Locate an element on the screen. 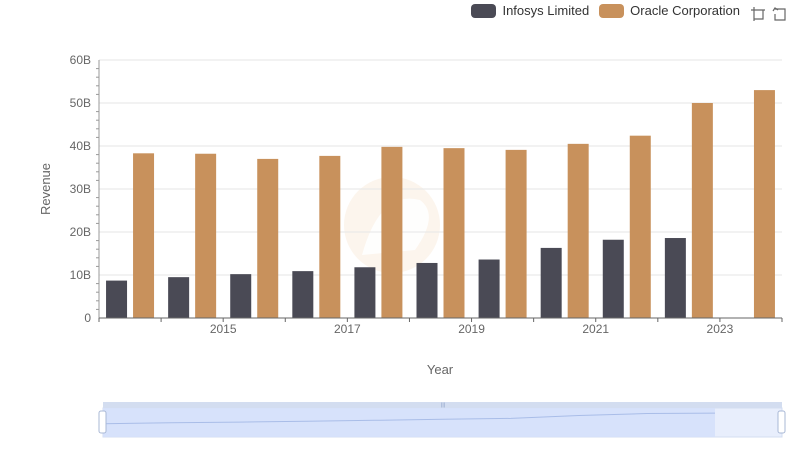 Image resolution: width=800 pixels, height=461 pixels. slider-grip-icon: ||| is located at coordinates (443, 406).